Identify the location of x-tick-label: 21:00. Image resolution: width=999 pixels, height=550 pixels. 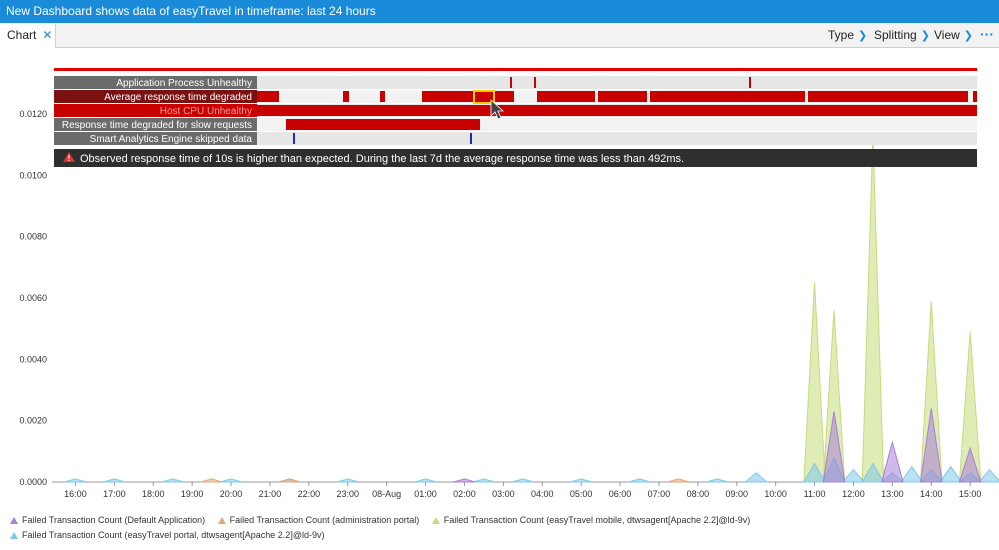
(270, 494).